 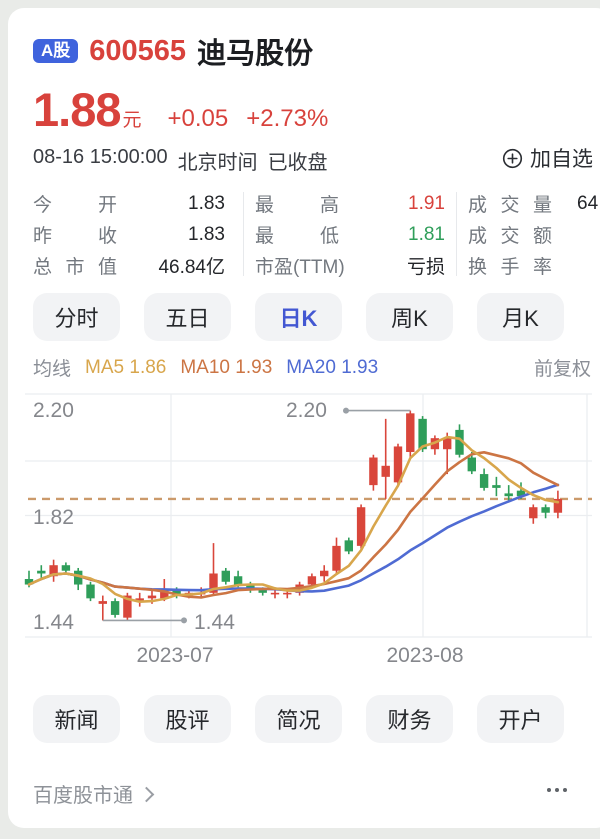 What do you see at coordinates (297, 163) in the screenshot?
I see `market-status: 已收盘` at bounding box center [297, 163].